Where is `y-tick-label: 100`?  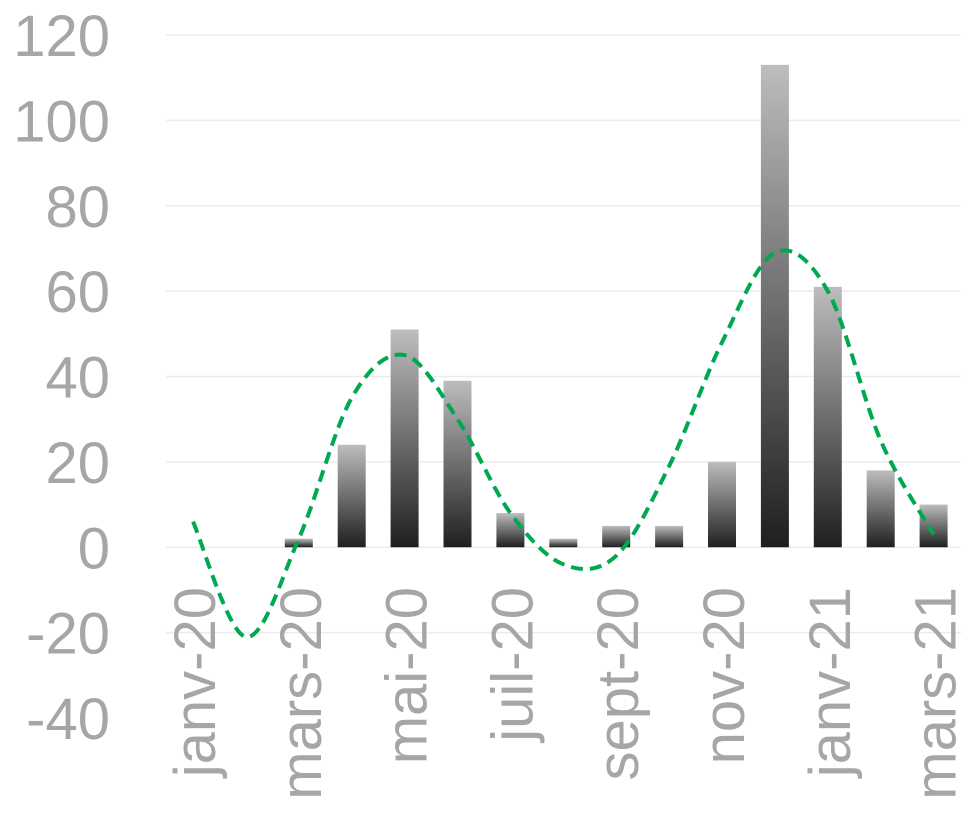
y-tick-label: 100 is located at coordinates (61, 121).